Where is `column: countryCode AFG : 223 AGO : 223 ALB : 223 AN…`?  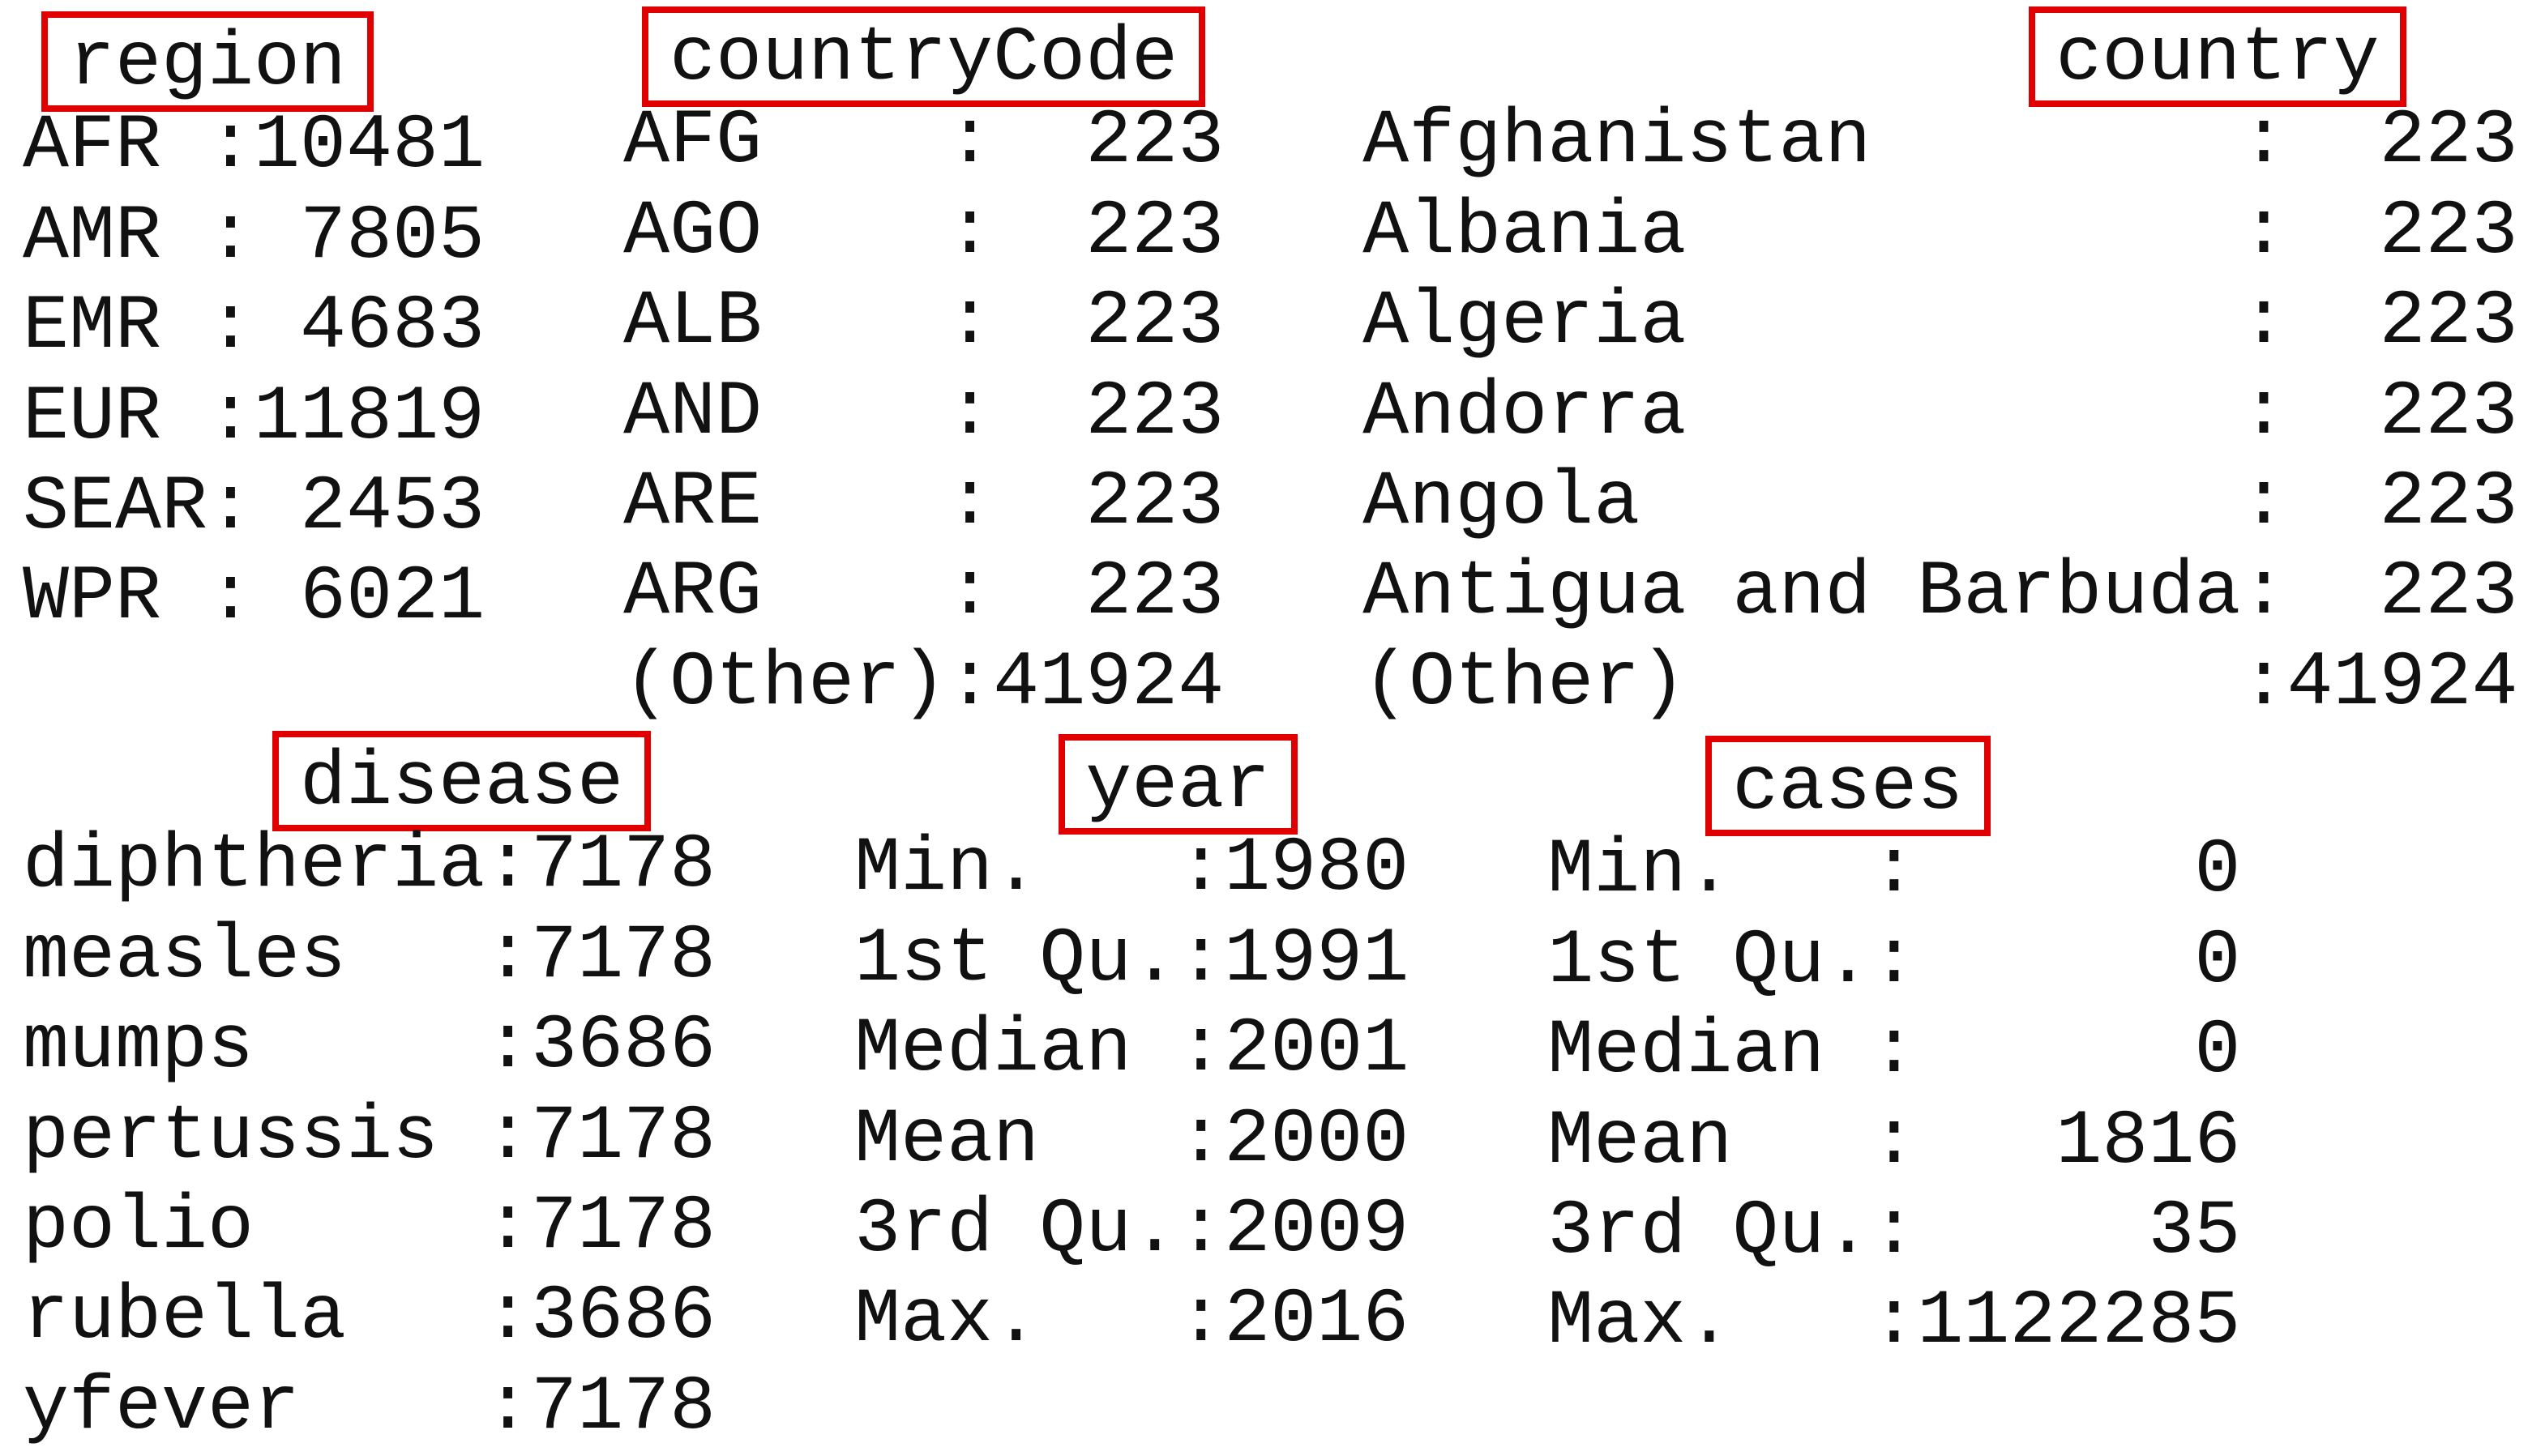 column: countryCode AFG : 223 AGO : 223 ALB : 223 AN… is located at coordinates (923, 367).